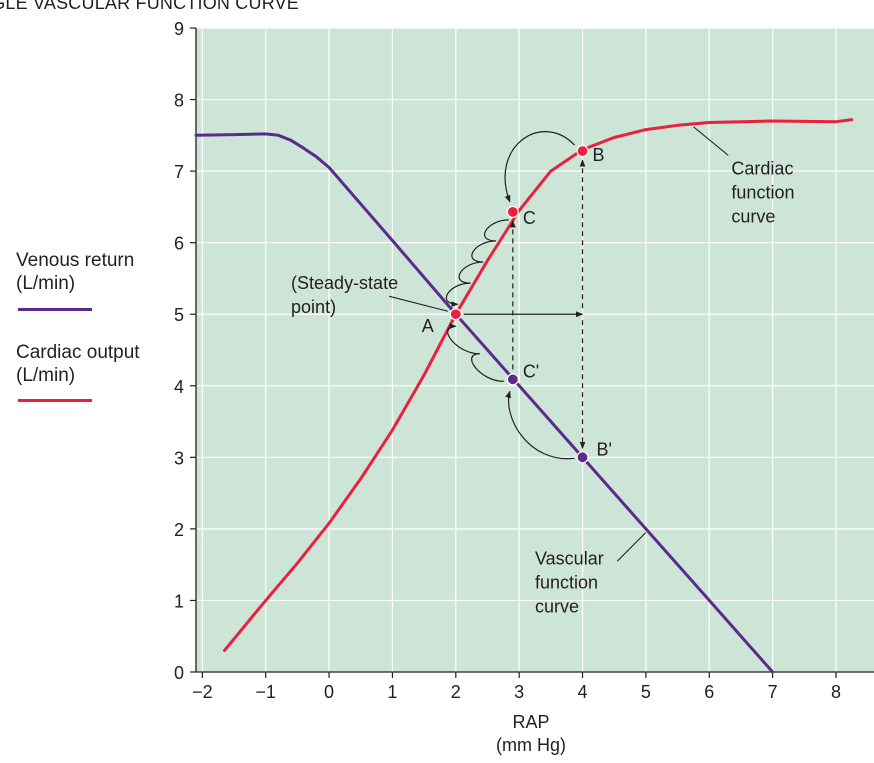 The width and height of the screenshot is (874, 763). Describe the element at coordinates (539, 167) in the screenshot. I see `curved-arrow-b-to-c` at that location.